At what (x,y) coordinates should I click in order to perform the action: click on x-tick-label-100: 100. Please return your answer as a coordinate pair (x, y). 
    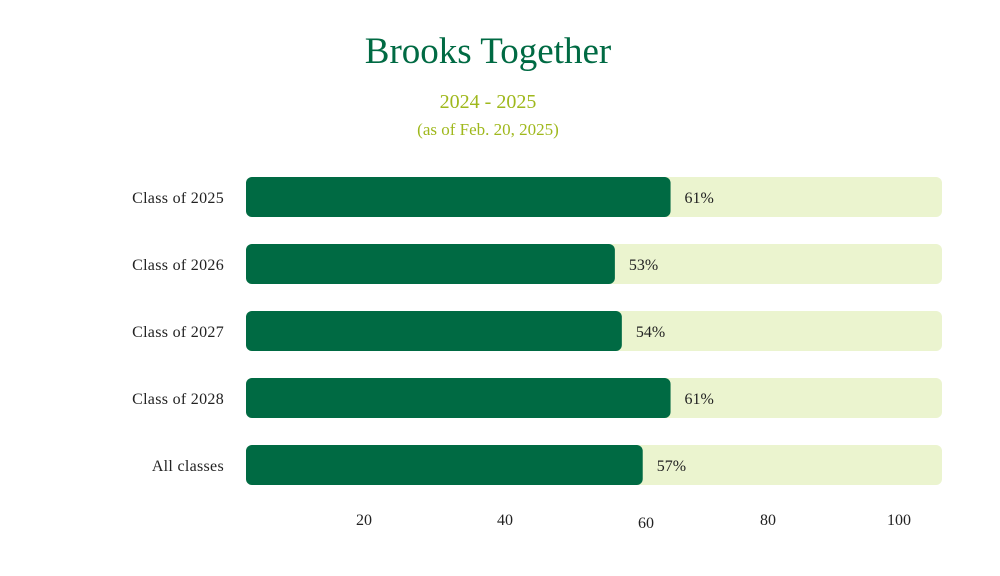
    Looking at the image, I should click on (899, 520).